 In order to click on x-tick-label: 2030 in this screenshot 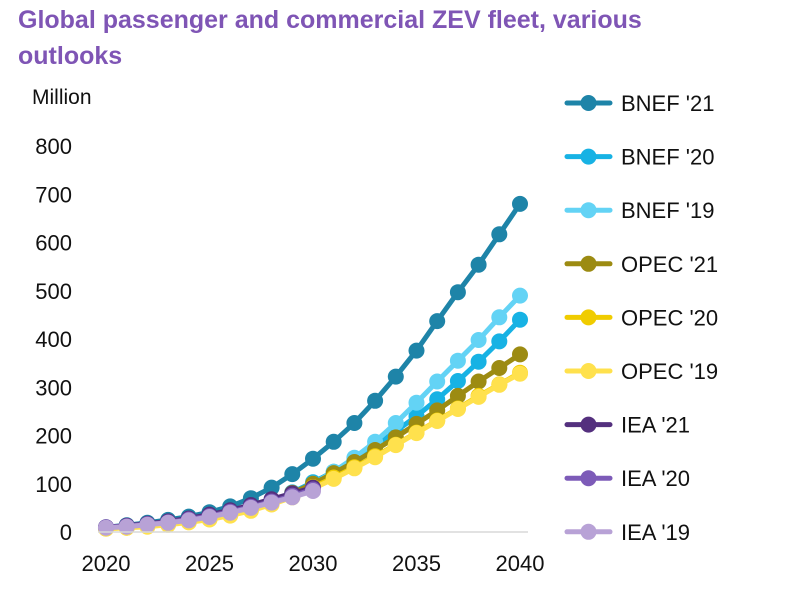, I will do `click(313, 563)`.